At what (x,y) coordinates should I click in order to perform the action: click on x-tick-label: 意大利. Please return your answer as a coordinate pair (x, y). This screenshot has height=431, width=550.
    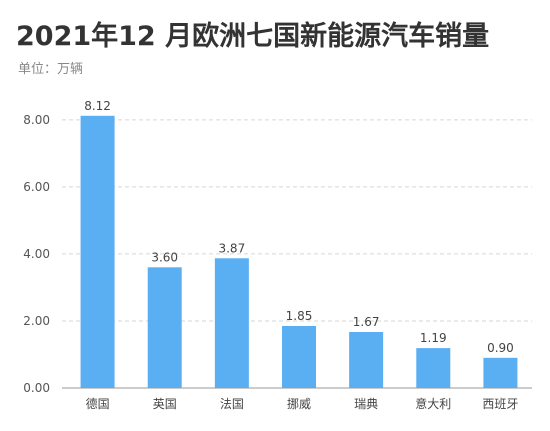
    Looking at the image, I should click on (433, 403).